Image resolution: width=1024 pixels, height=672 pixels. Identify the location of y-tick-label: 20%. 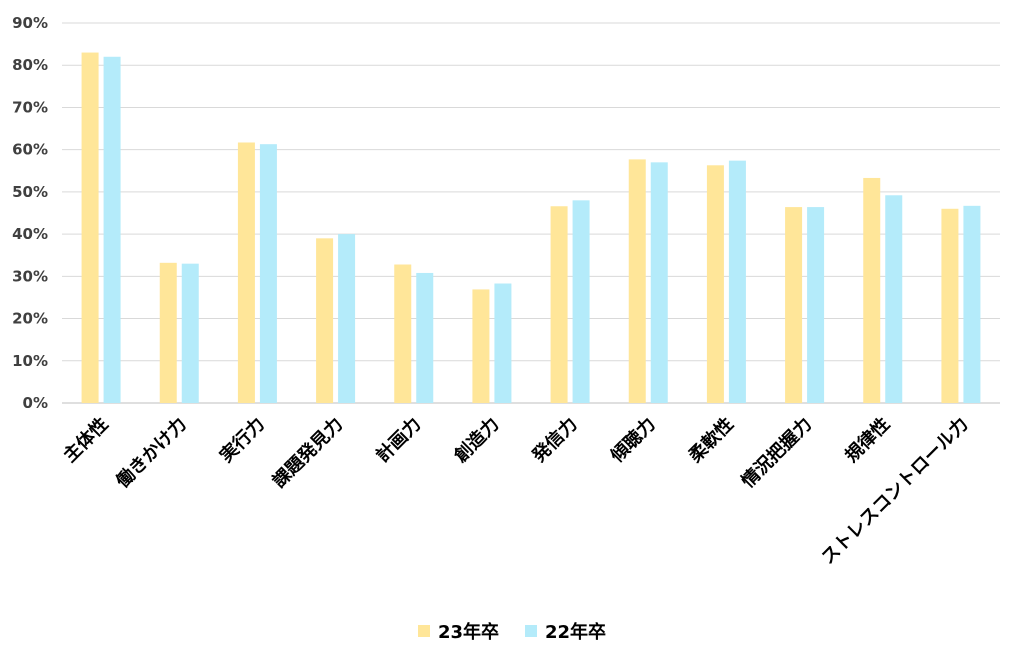
(30, 319).